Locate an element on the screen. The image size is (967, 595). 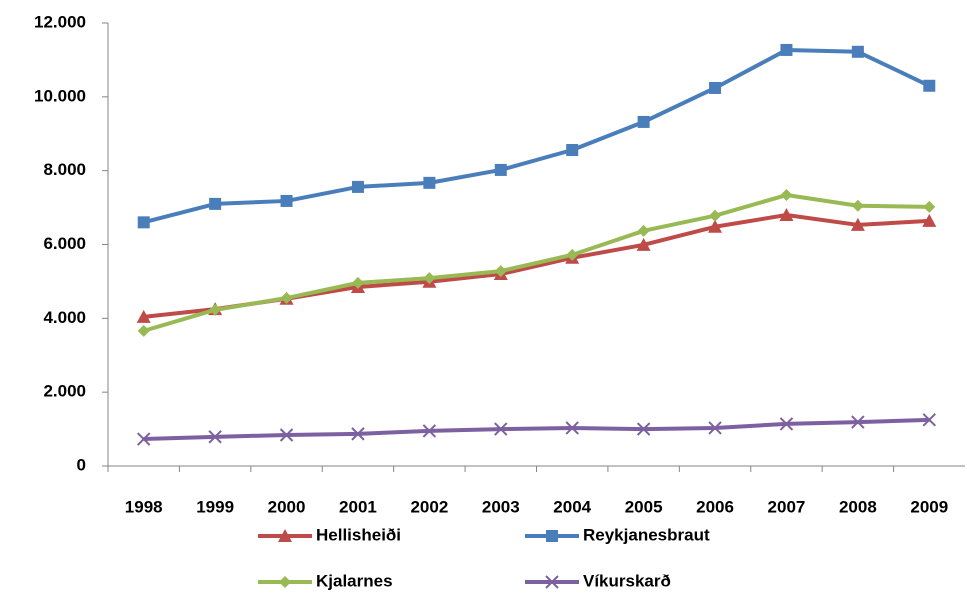
y-tick-label: 0 is located at coordinates (81, 464).